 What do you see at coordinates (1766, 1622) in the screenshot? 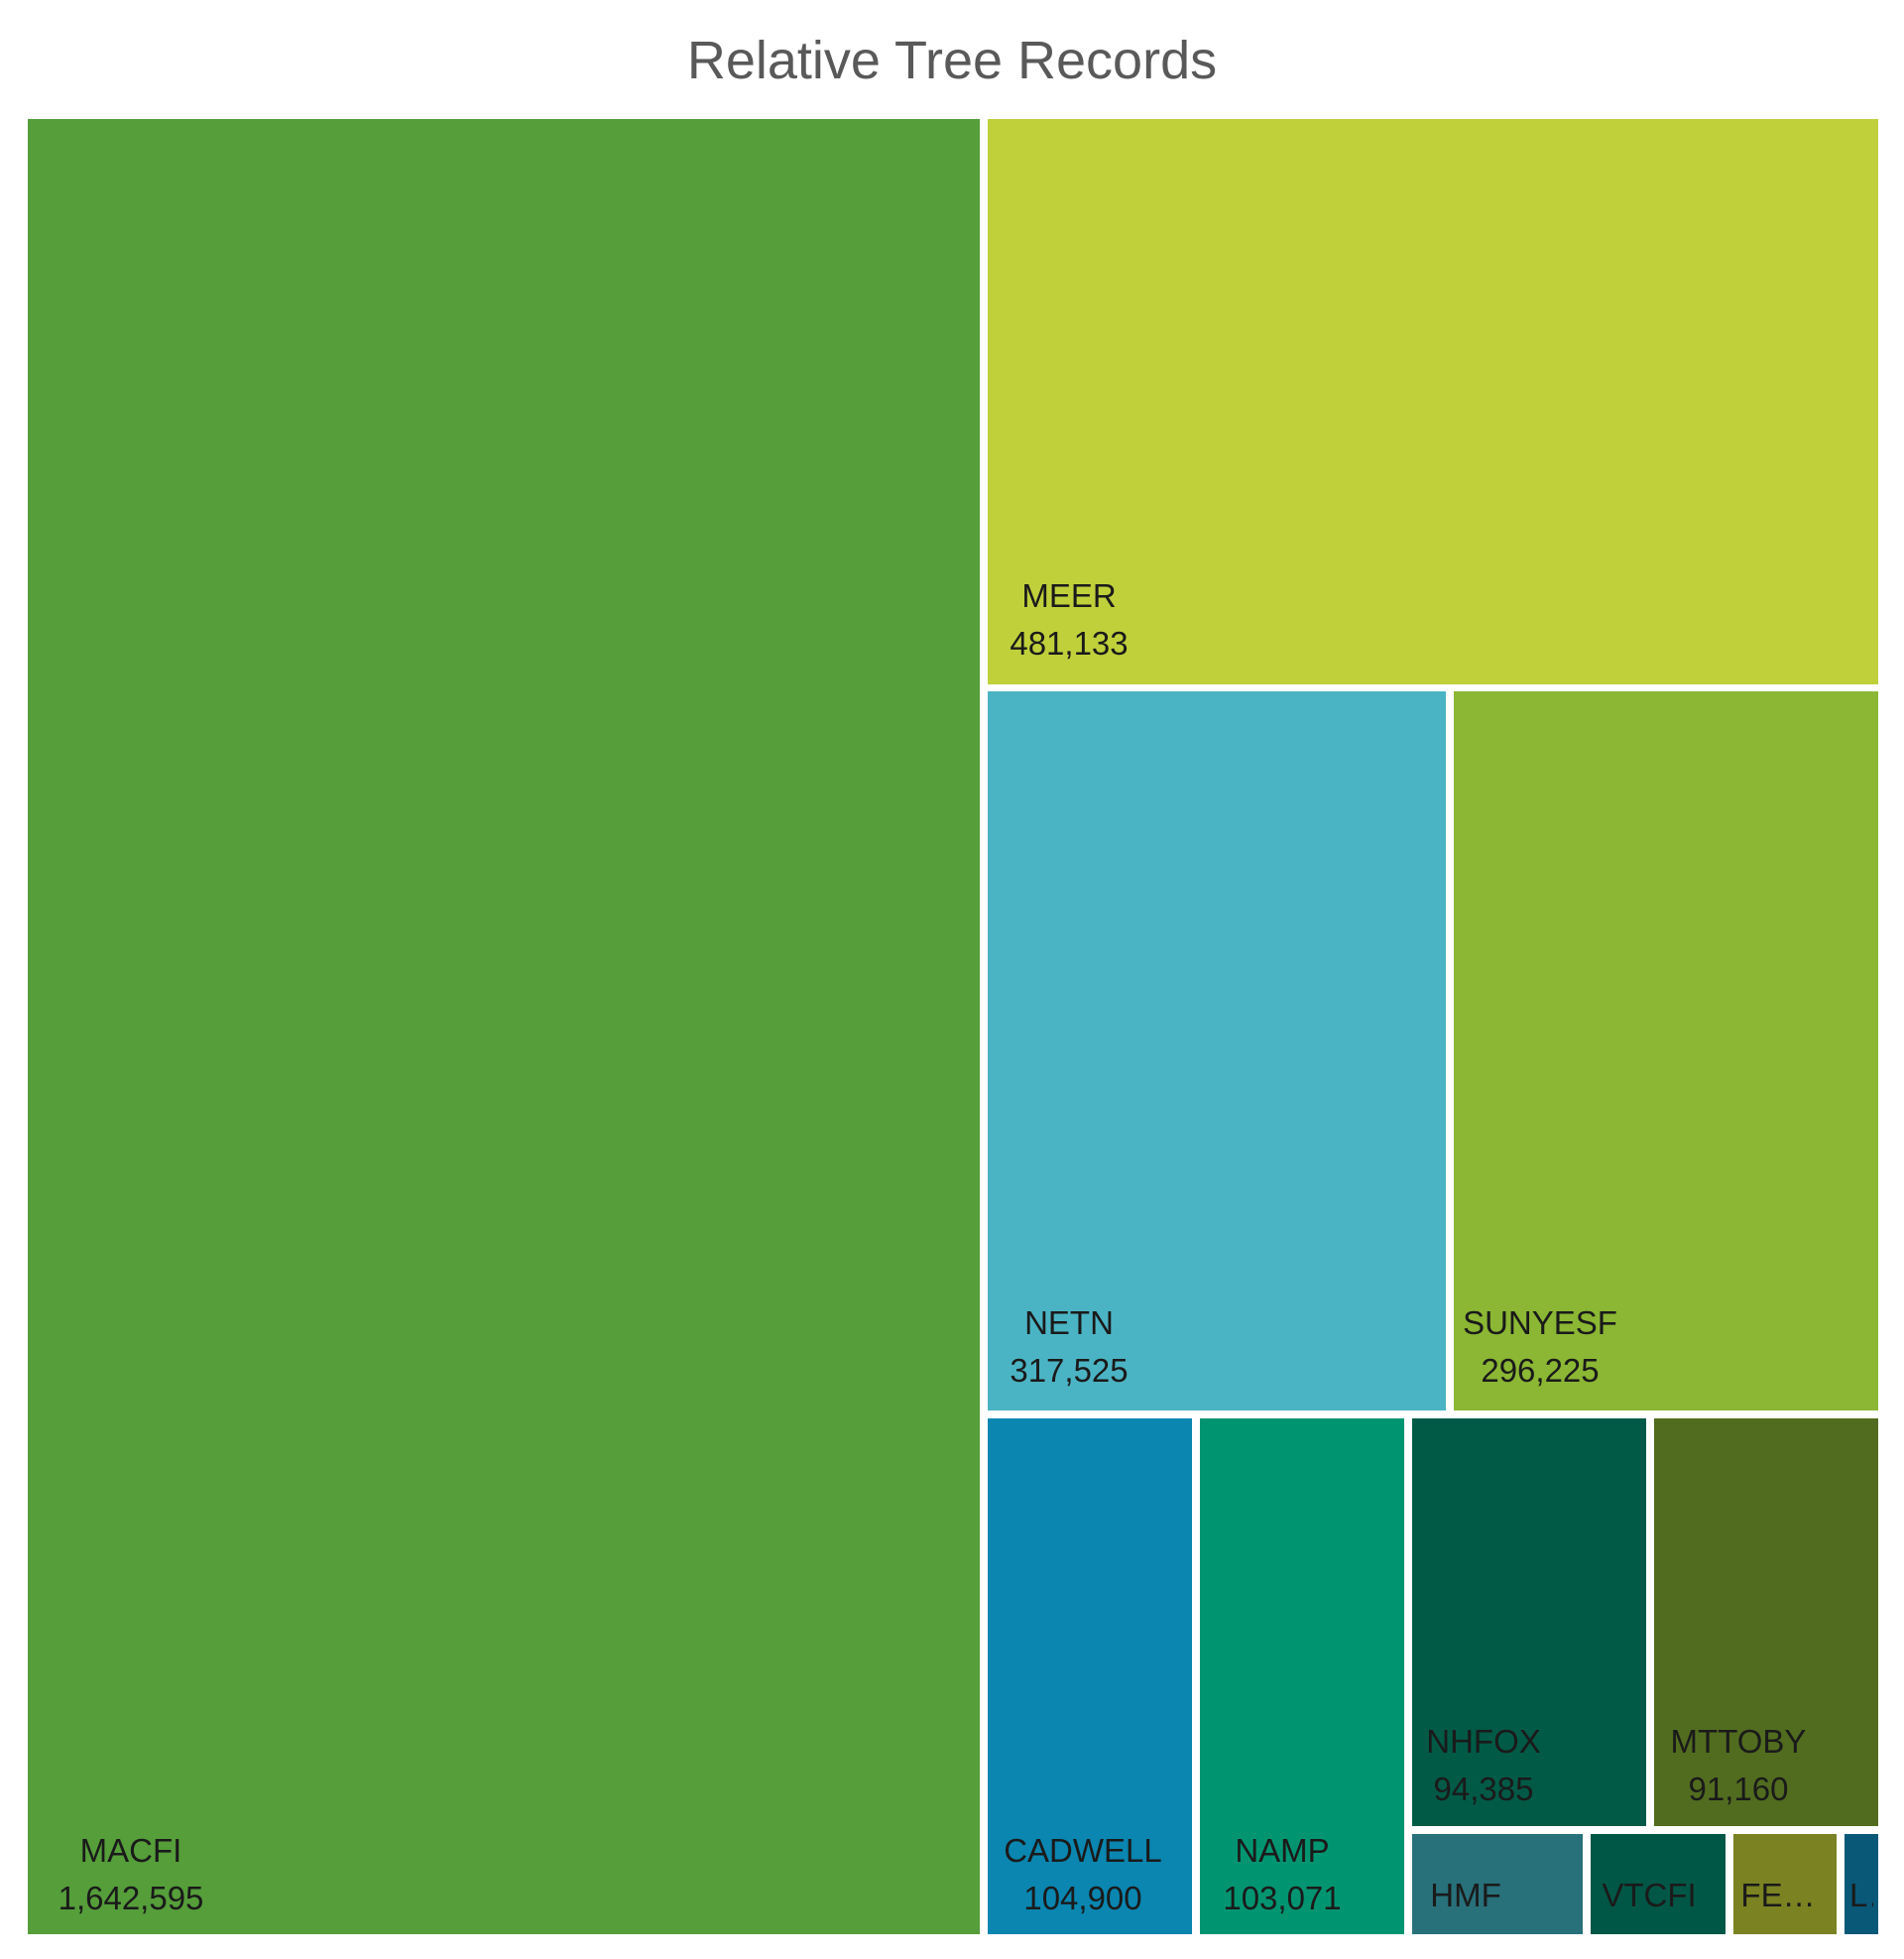
I see `treemap-tile-mttoby` at bounding box center [1766, 1622].